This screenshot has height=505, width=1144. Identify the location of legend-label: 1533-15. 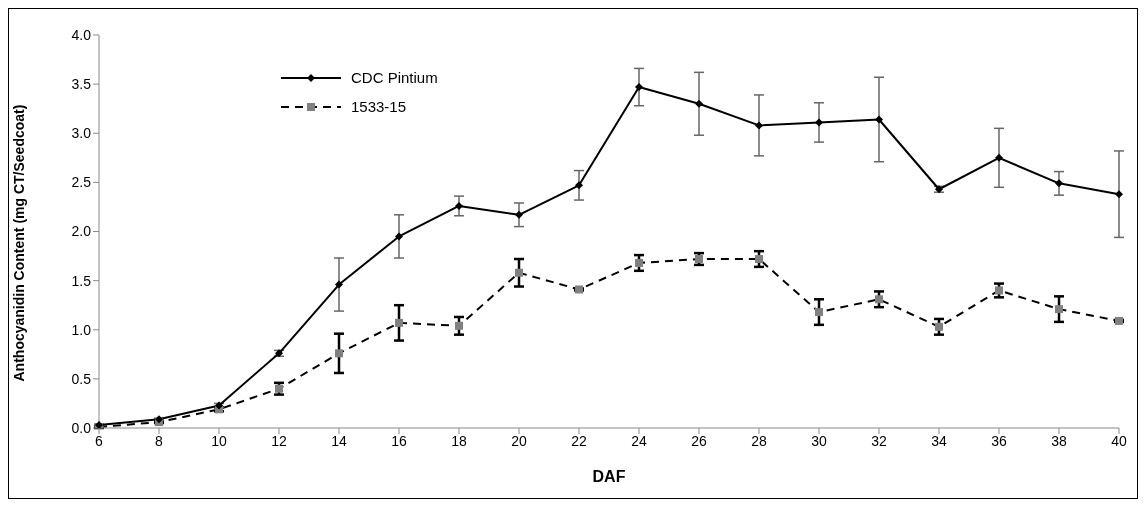
(379, 106).